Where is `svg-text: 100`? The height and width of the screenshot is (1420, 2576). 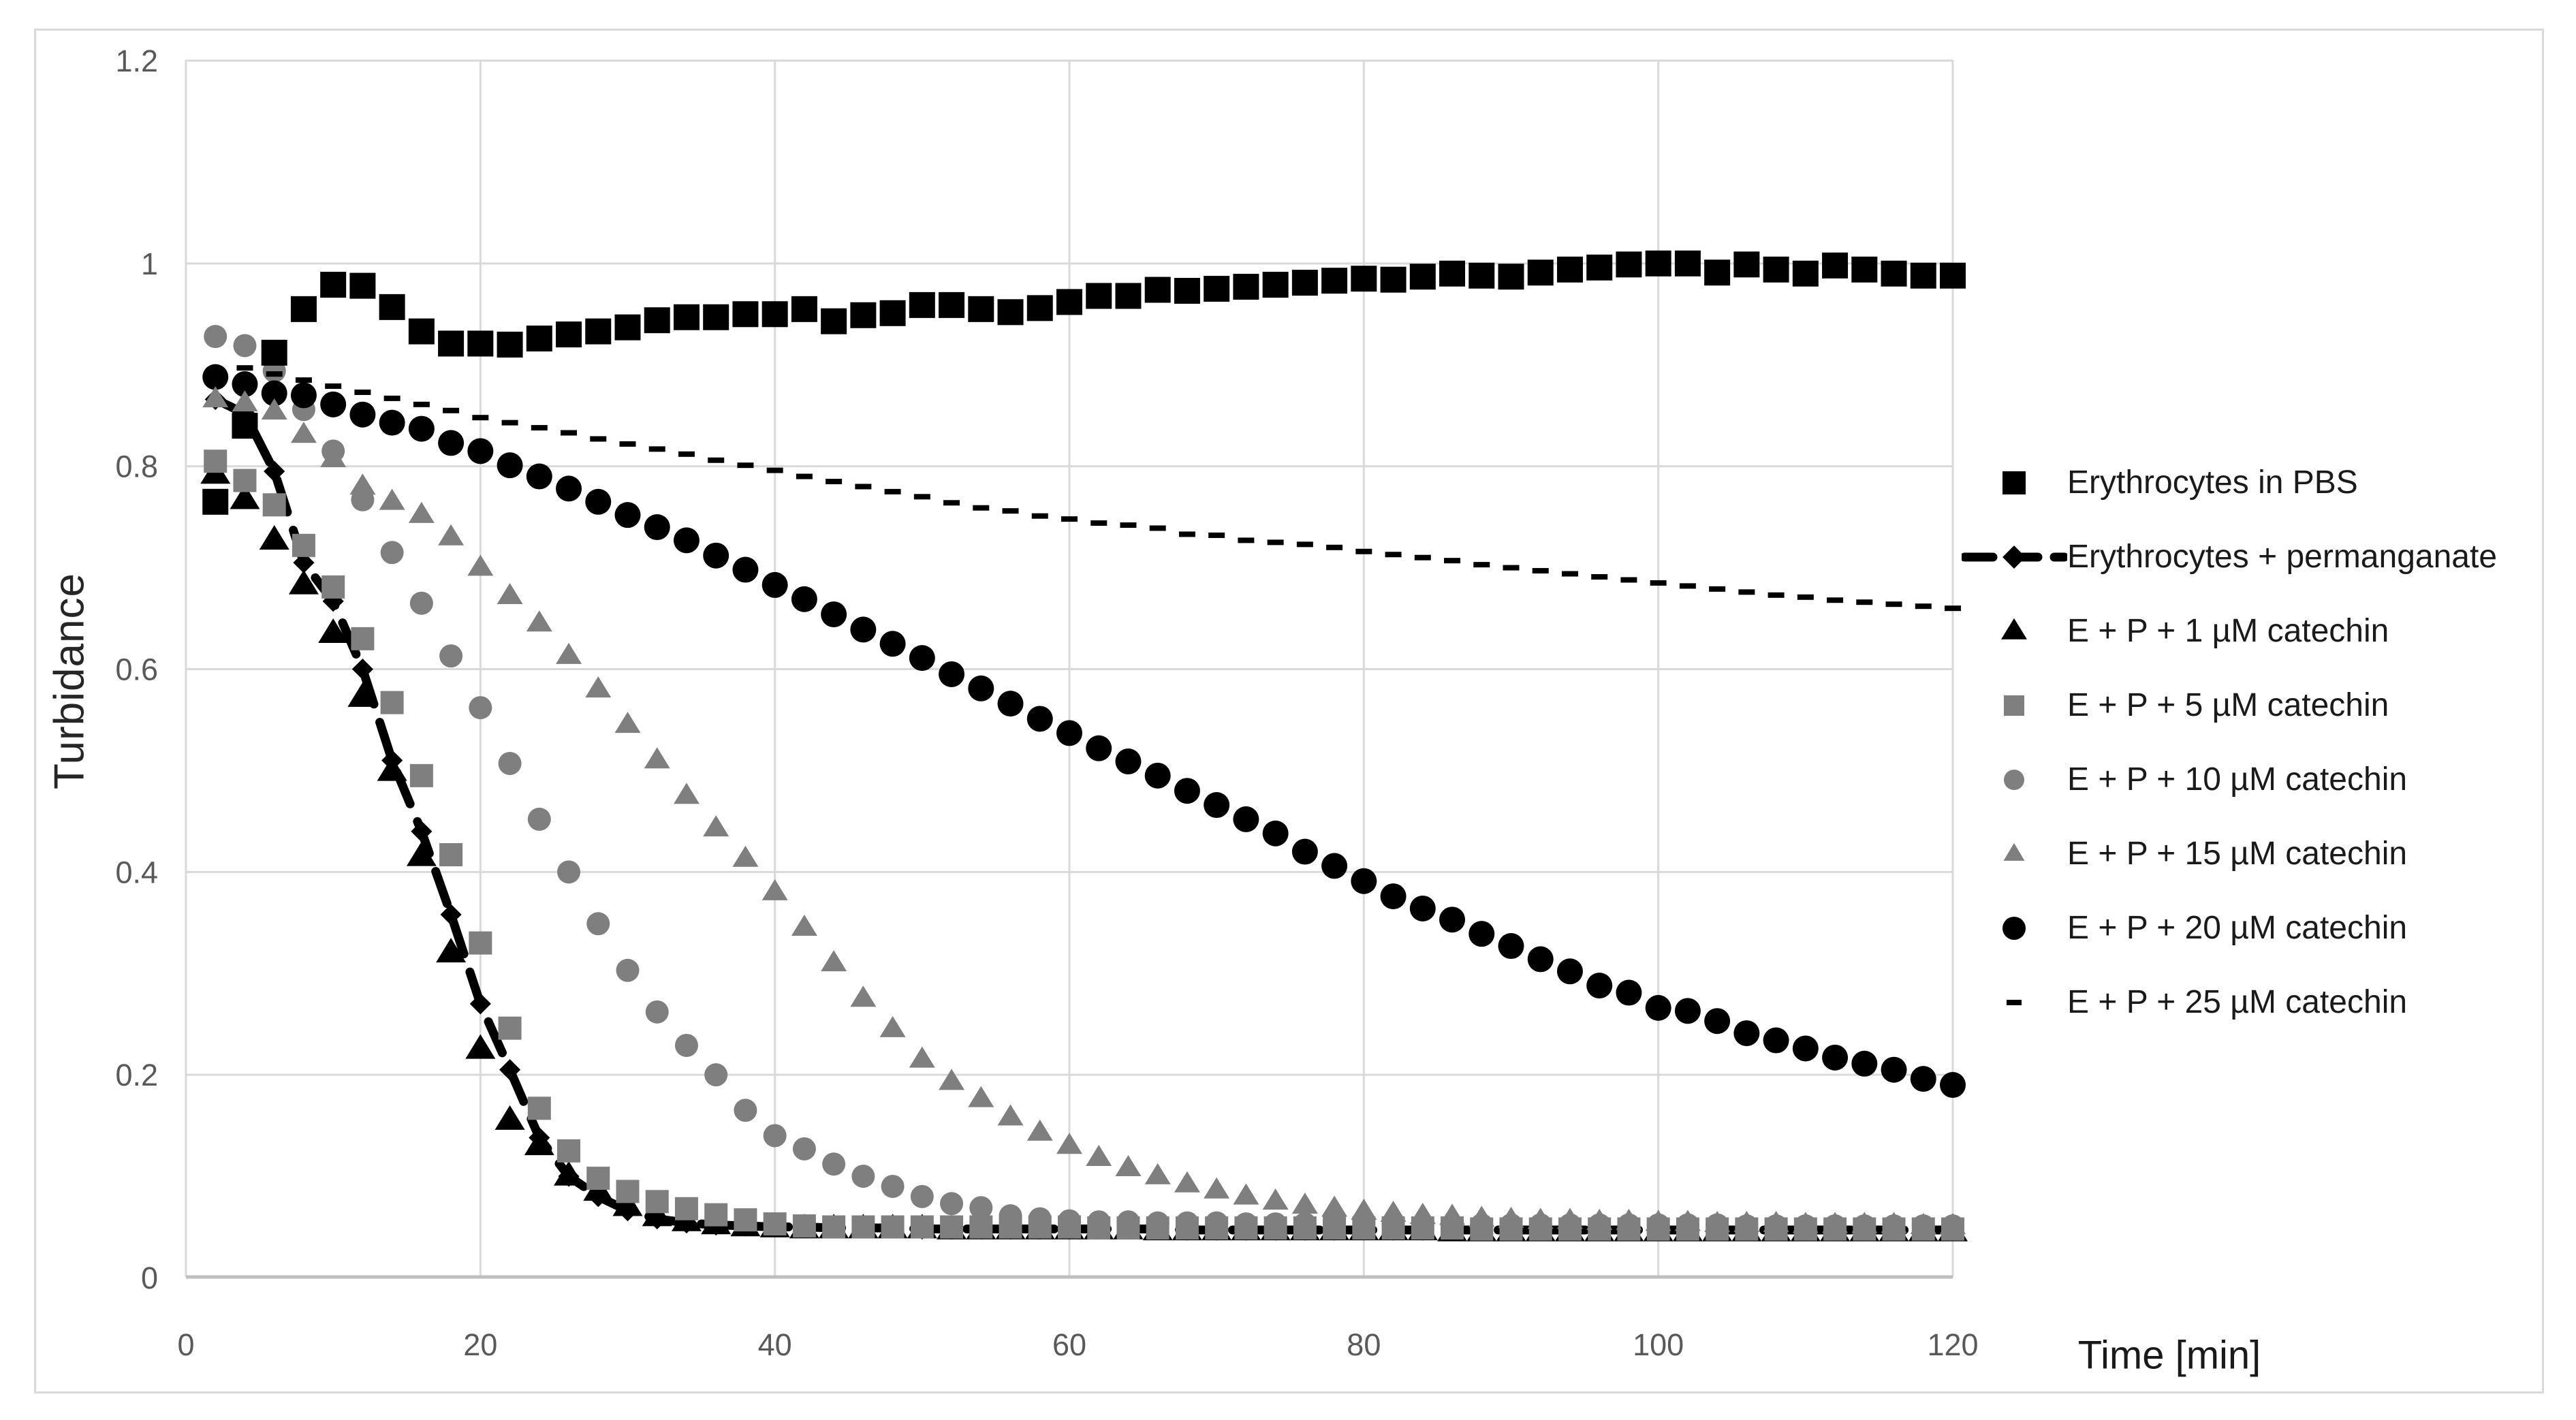
svg-text: 100 is located at coordinates (1658, 1344).